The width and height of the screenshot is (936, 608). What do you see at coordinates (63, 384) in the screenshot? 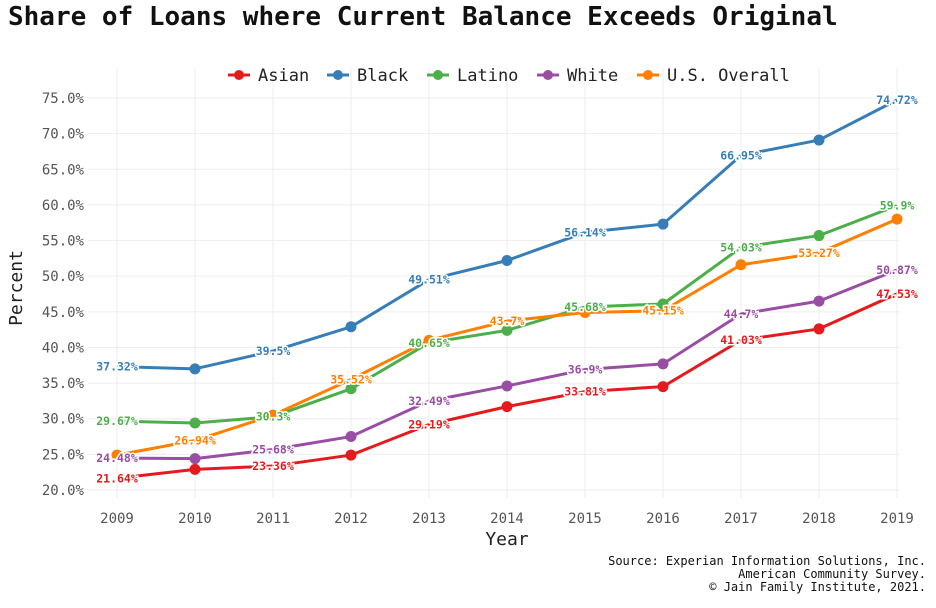
I see `y-tick-label: 35.0%` at bounding box center [63, 384].